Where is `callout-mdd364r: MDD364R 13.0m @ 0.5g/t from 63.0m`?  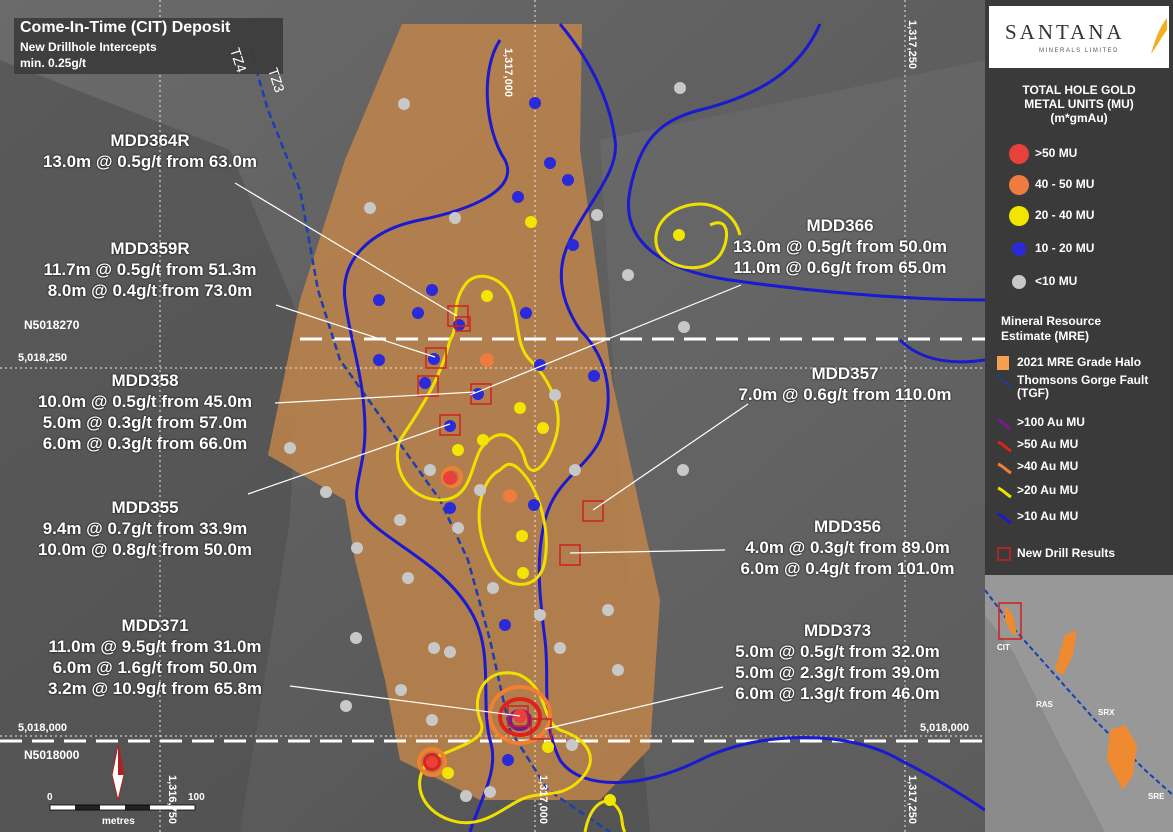 callout-mdd364r: MDD364R 13.0m @ 0.5g/t from 63.0m is located at coordinates (150, 151).